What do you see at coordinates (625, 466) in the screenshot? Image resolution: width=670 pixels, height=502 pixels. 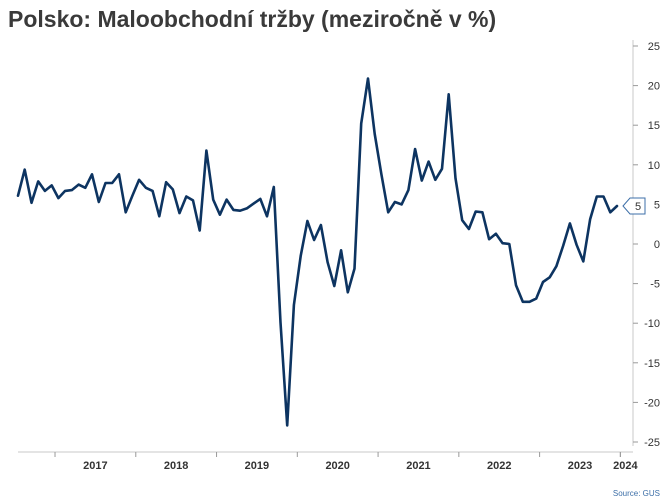 I see `x-tick-label: 2024` at bounding box center [625, 466].